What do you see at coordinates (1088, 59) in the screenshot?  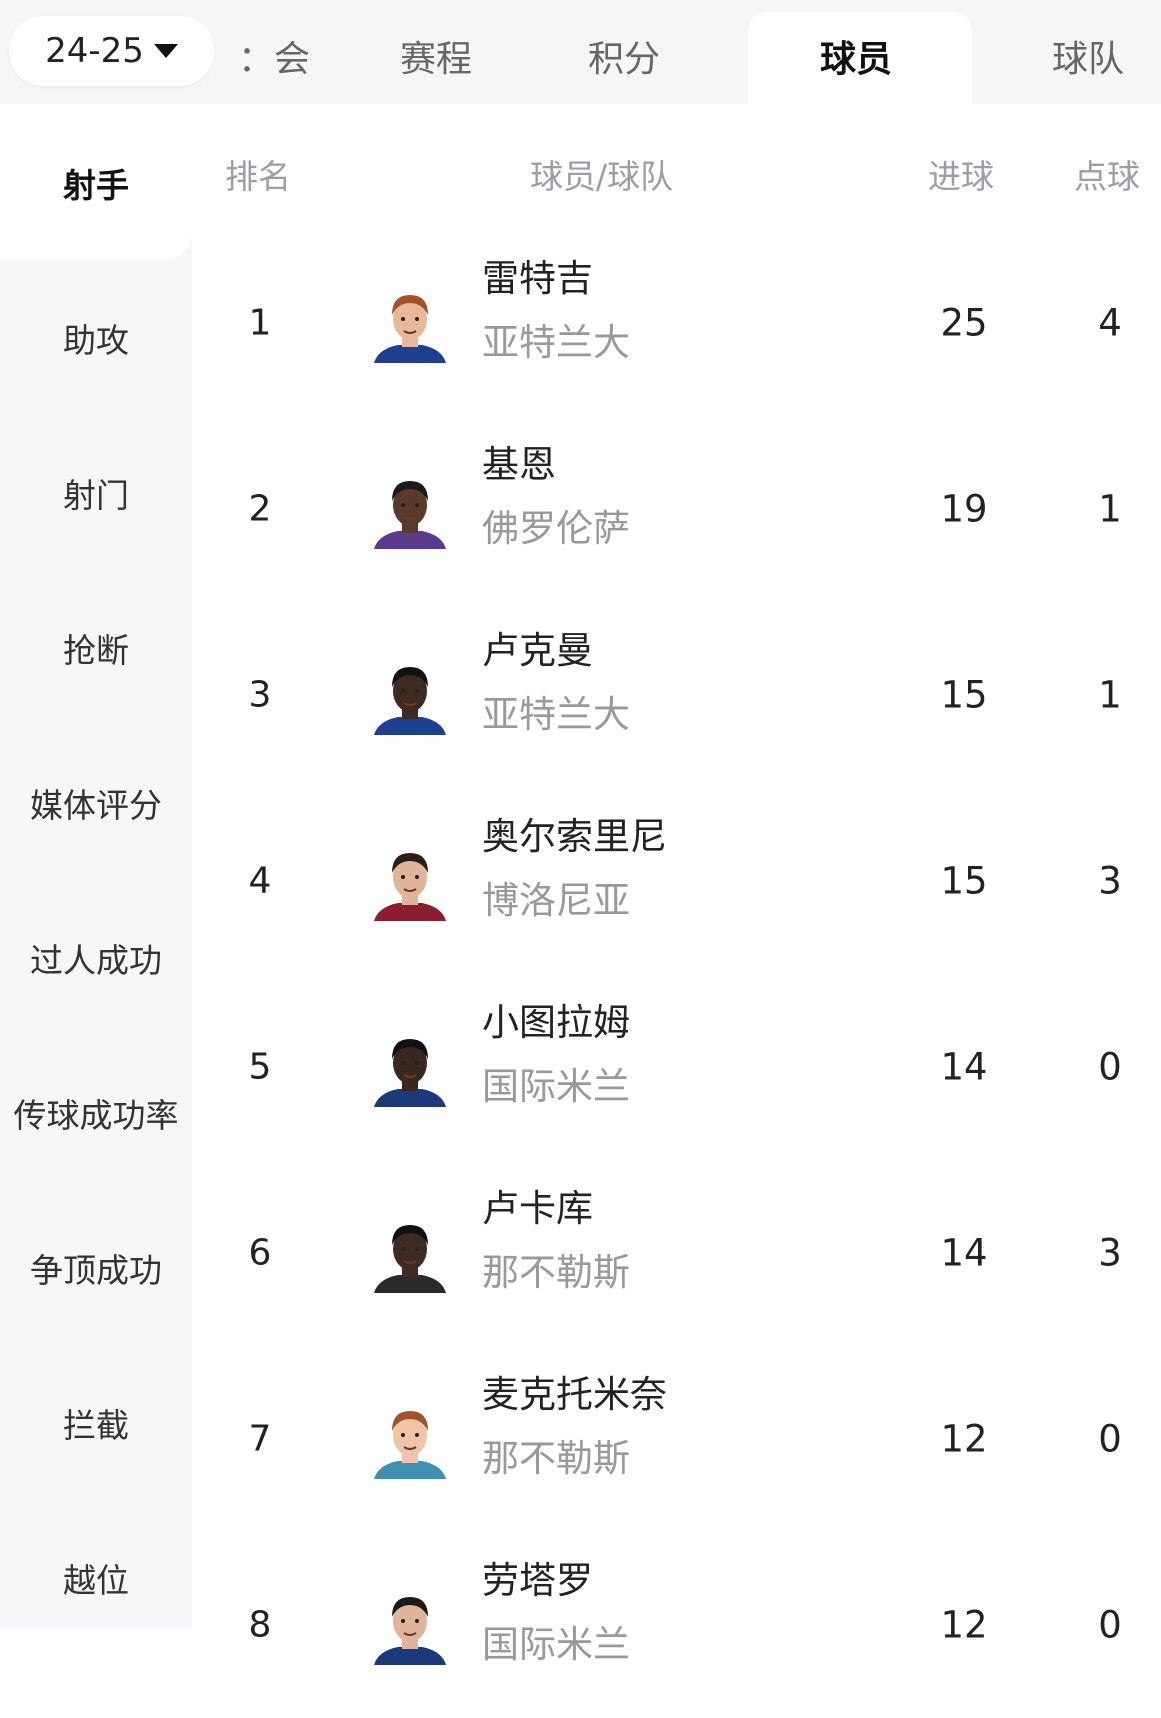 I see `tab-teams: 球队` at bounding box center [1088, 59].